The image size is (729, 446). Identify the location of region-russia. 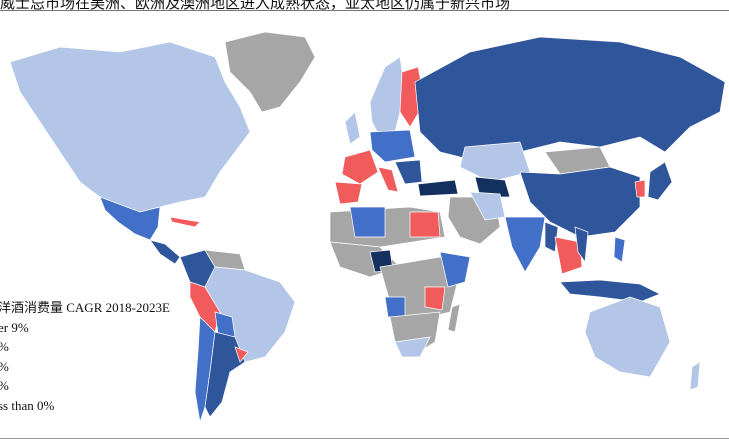
(570, 99).